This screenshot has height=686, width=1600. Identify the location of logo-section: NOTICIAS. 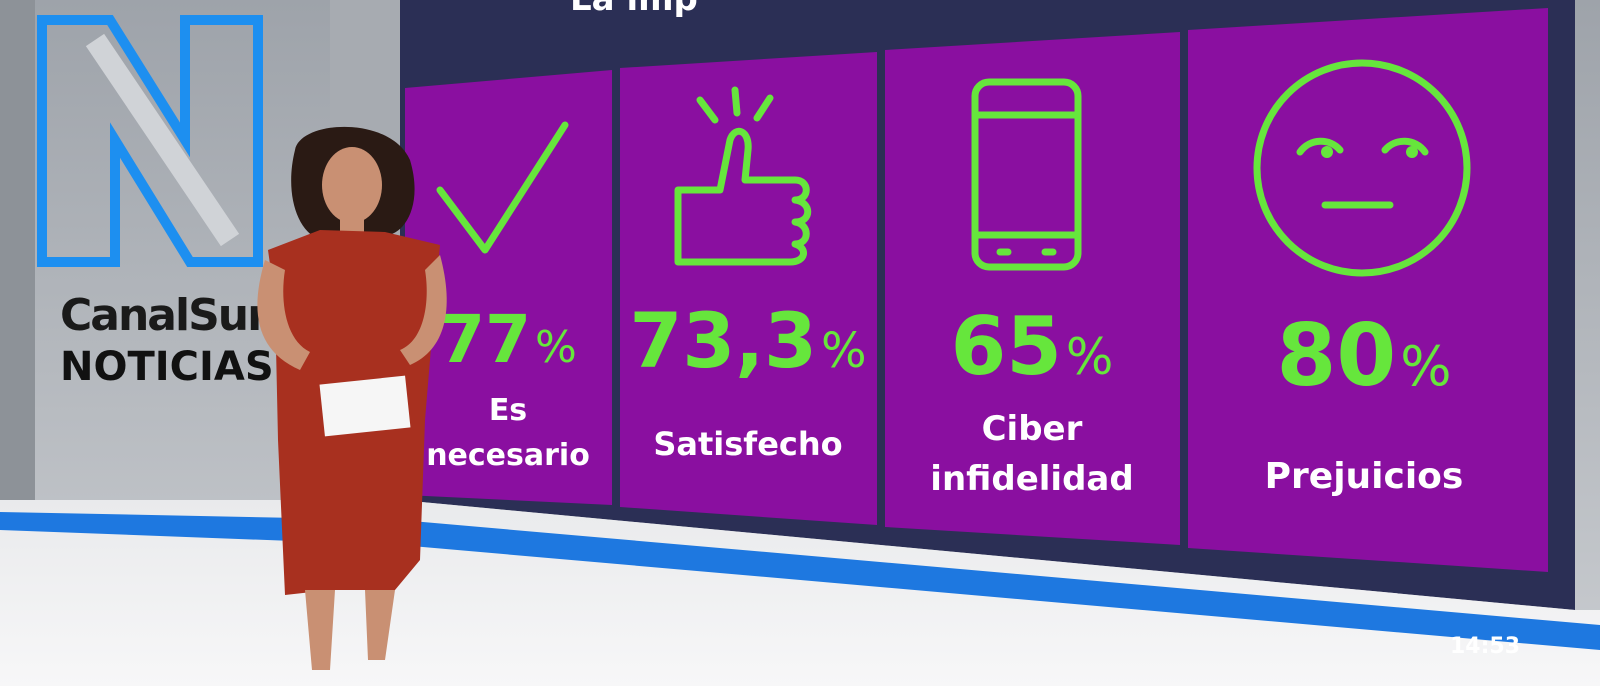
(167, 367).